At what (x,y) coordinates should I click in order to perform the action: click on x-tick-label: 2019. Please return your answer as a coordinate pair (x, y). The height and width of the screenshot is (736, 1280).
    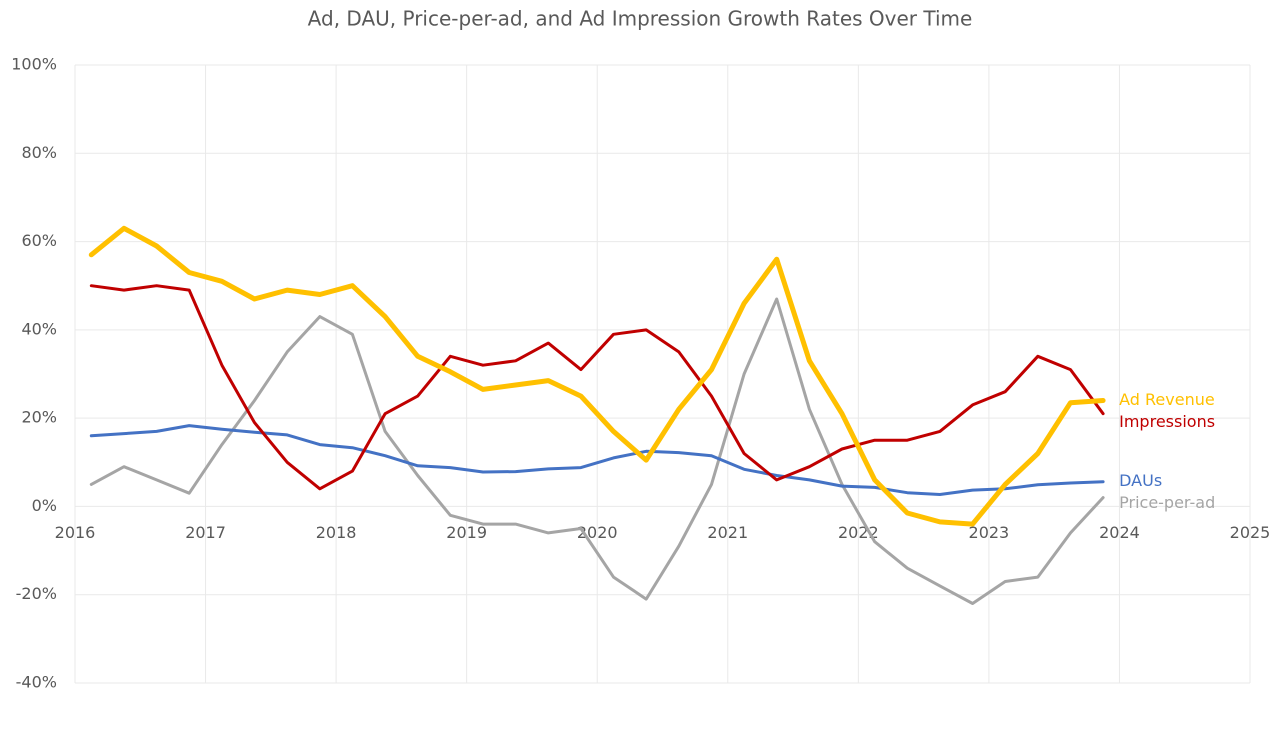
    Looking at the image, I should click on (466, 532).